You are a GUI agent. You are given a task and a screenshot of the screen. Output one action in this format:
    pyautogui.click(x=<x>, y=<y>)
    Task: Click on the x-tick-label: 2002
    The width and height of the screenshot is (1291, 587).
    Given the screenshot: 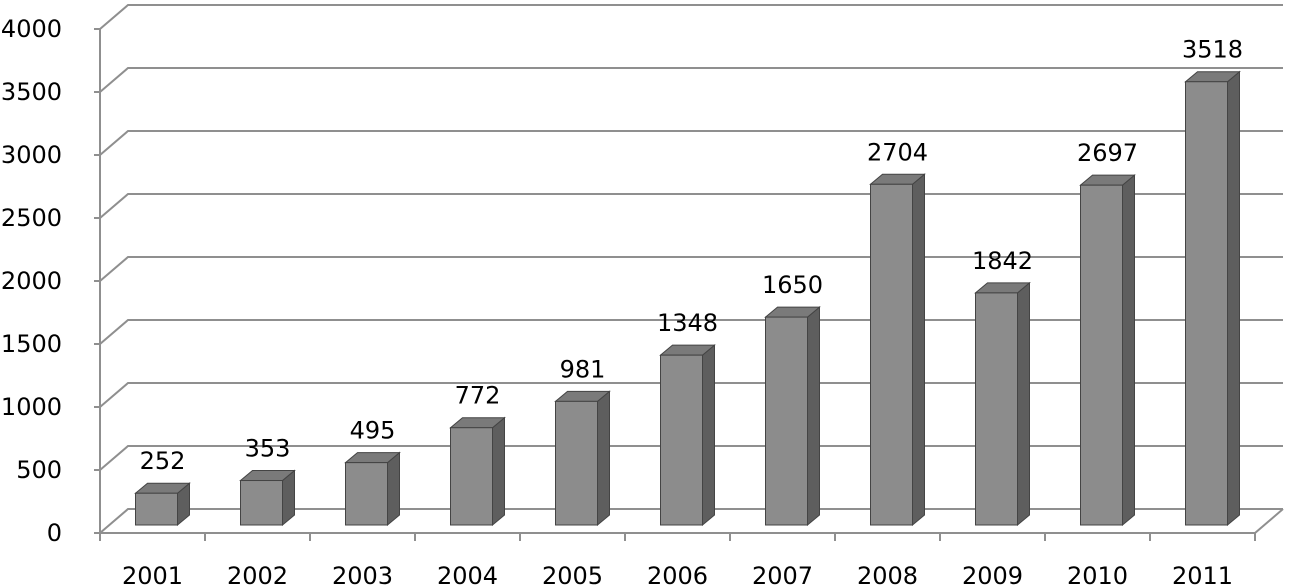 What is the action you would take?
    pyautogui.click(x=257, y=574)
    